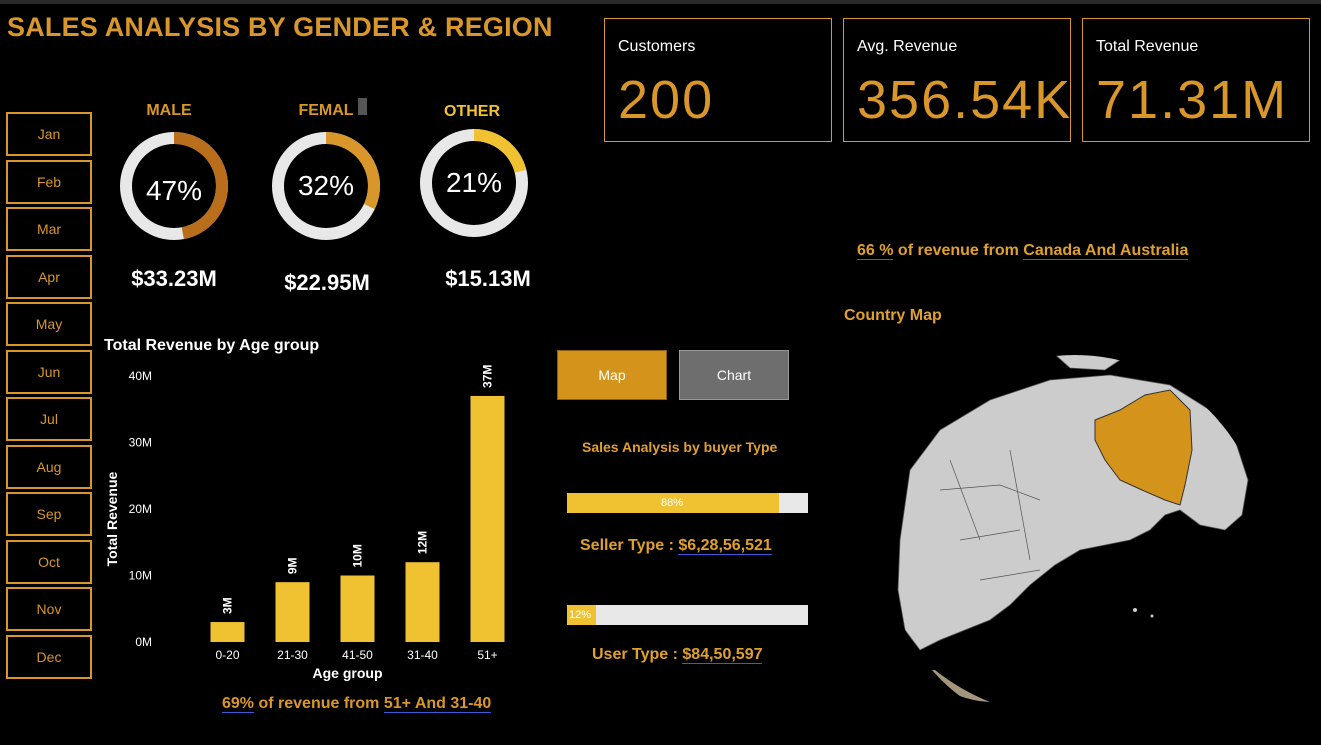 This screenshot has width=1321, height=745. Describe the element at coordinates (319, 703) in the screenshot. I see `age-note-text: of revenue from` at that location.